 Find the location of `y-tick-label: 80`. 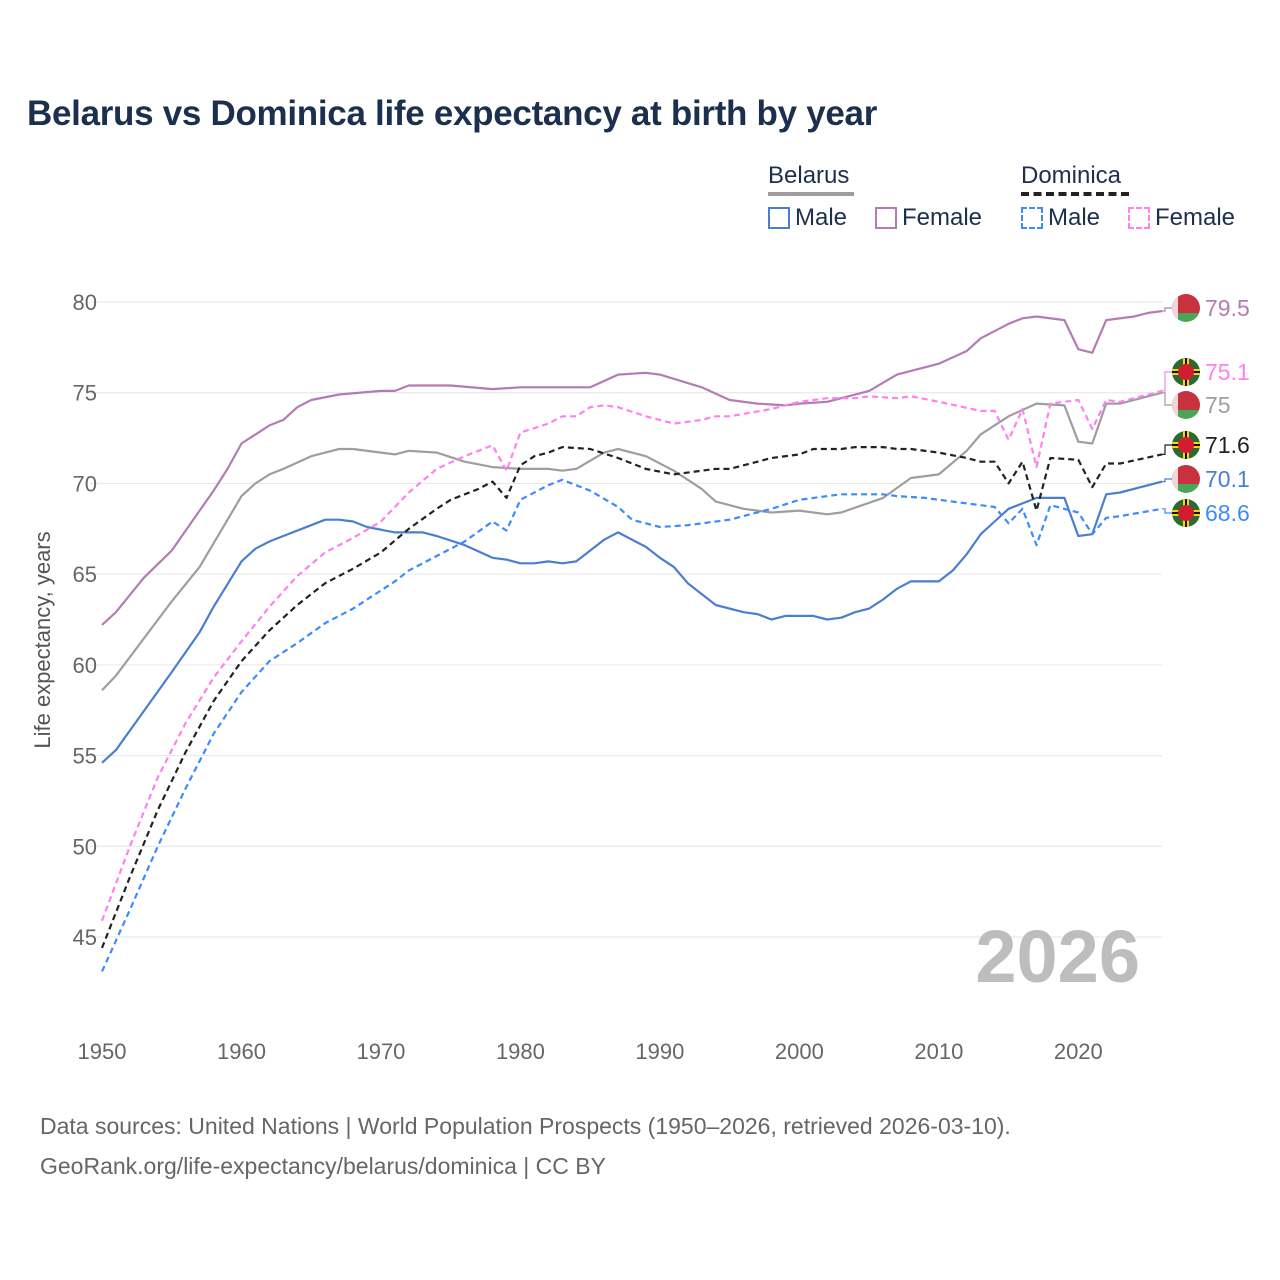

y-tick-label: 80 is located at coordinates (85, 302).